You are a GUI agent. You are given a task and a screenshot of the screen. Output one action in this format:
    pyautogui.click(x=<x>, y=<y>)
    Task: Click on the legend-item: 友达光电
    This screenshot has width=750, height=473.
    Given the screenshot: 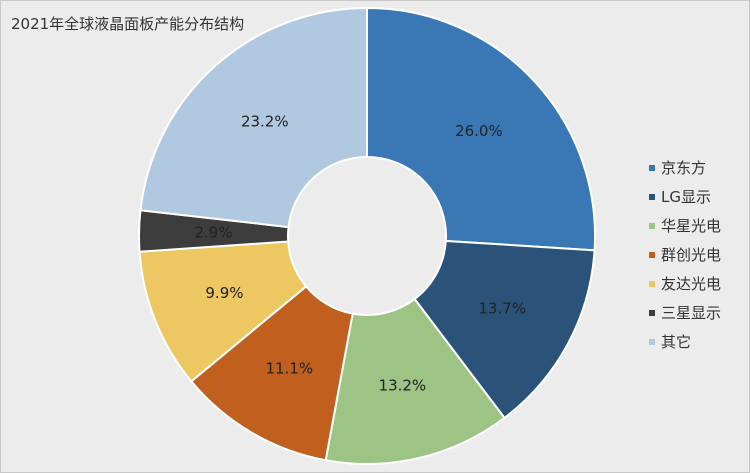 What is the action you would take?
    pyautogui.click(x=685, y=283)
    